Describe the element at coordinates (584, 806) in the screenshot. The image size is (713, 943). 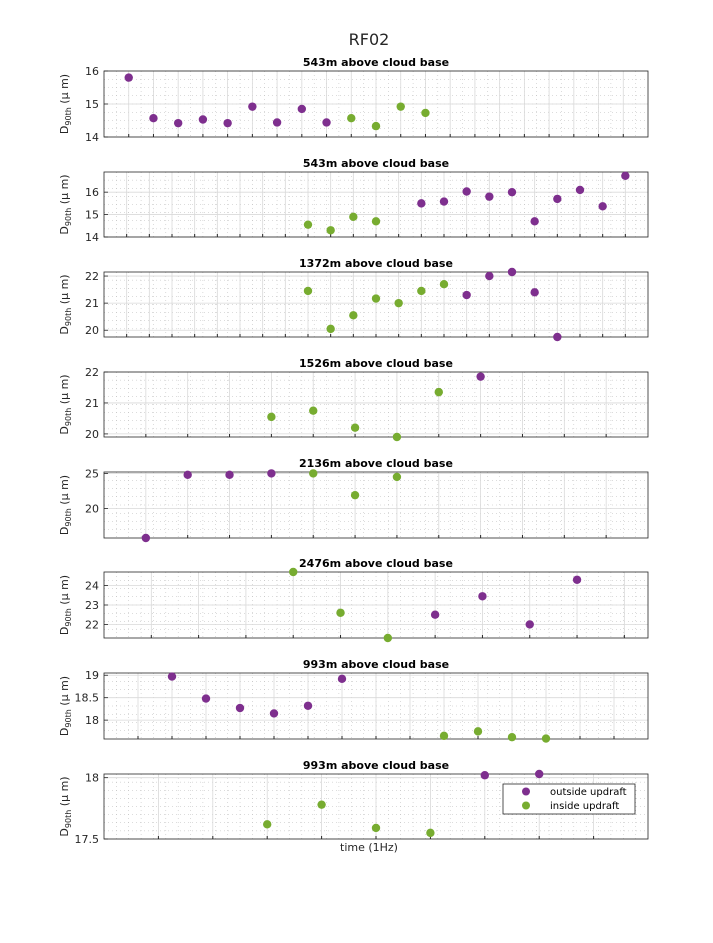
I see `legend-inside-label: inside updraft` at that location.